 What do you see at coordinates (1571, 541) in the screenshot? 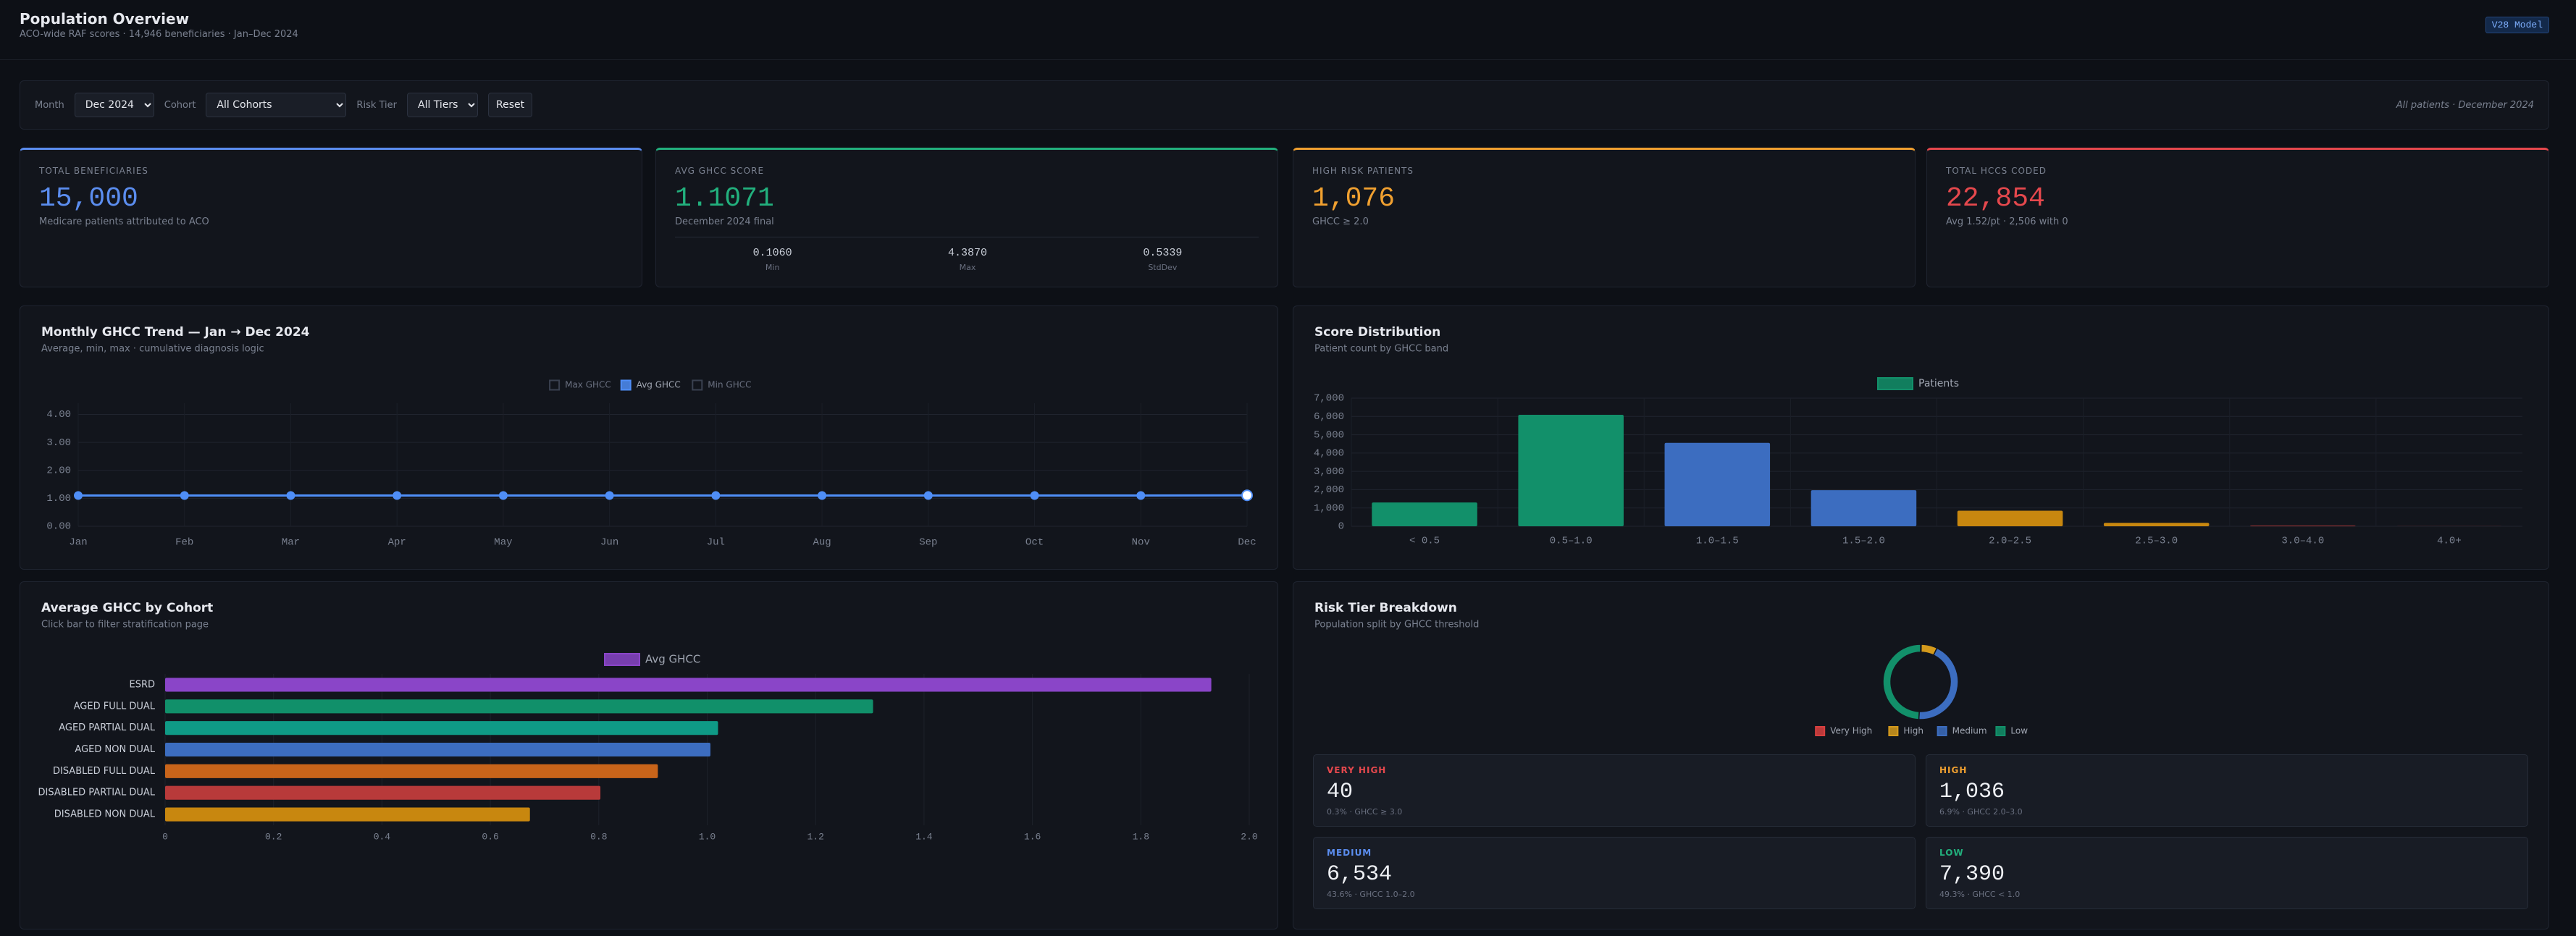
I see `x-tick-label: 0.5–1.0` at bounding box center [1571, 541].